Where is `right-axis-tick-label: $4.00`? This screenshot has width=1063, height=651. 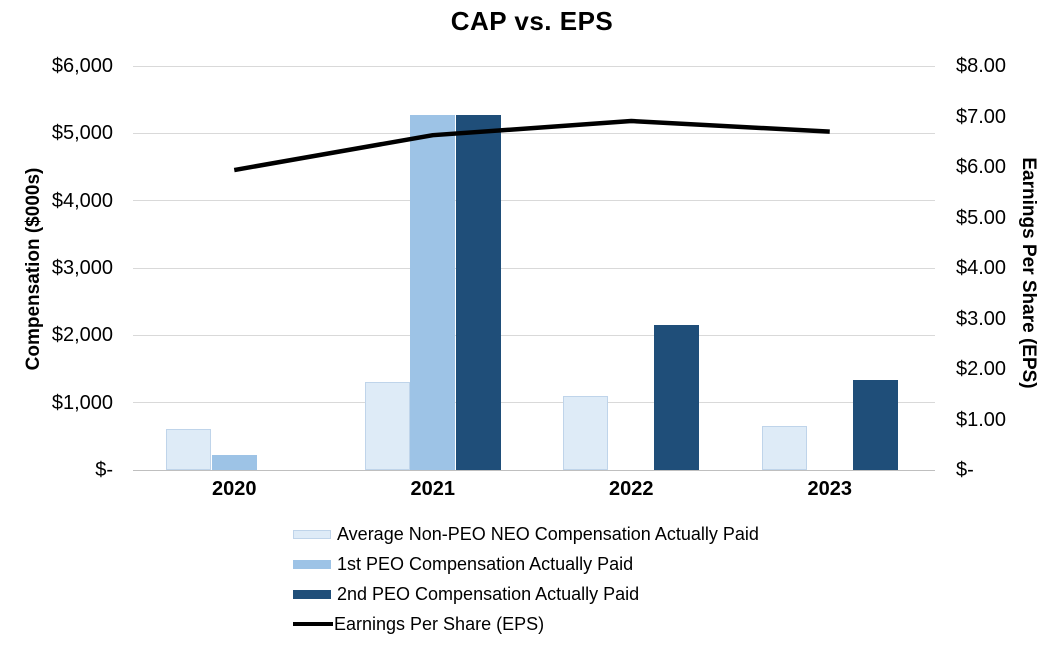
right-axis-tick-label: $4.00 is located at coordinates (981, 268).